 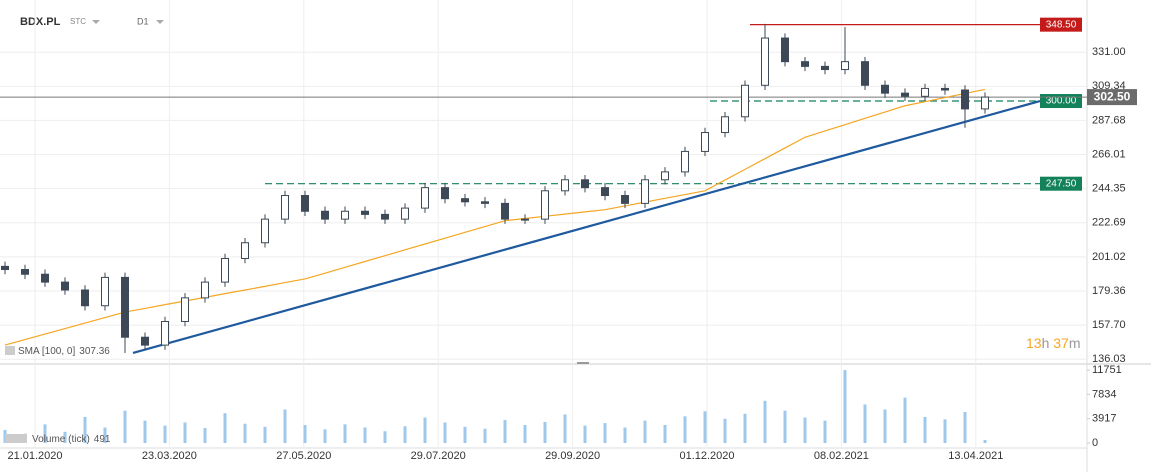 What do you see at coordinates (1075, 343) in the screenshot?
I see `countdown-part: m` at bounding box center [1075, 343].